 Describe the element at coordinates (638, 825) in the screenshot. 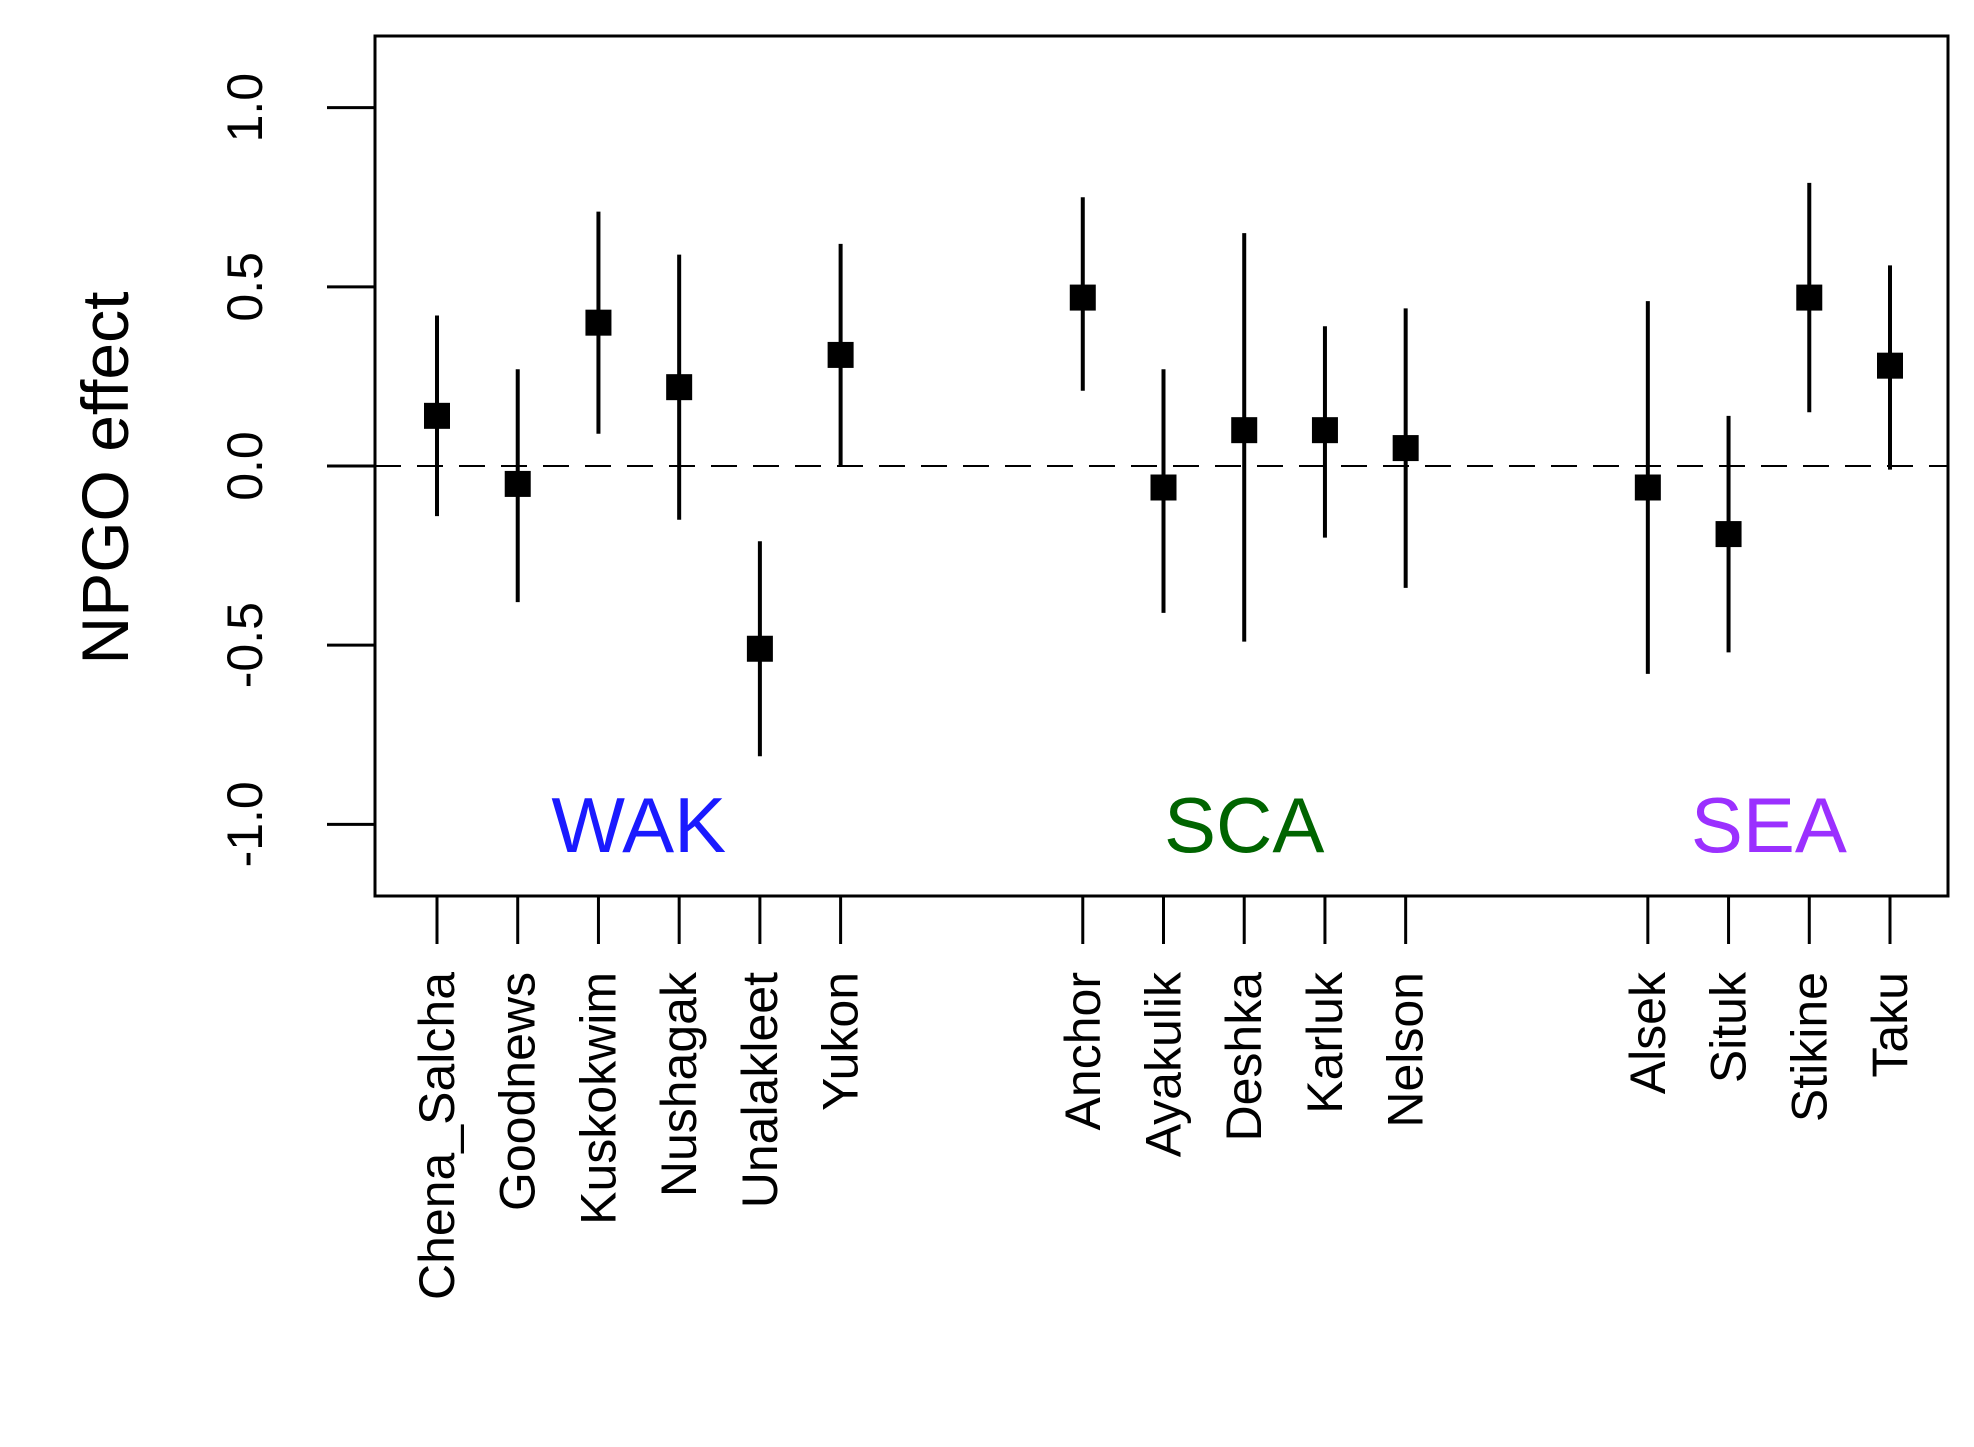

I see `group-label: WAK` at that location.